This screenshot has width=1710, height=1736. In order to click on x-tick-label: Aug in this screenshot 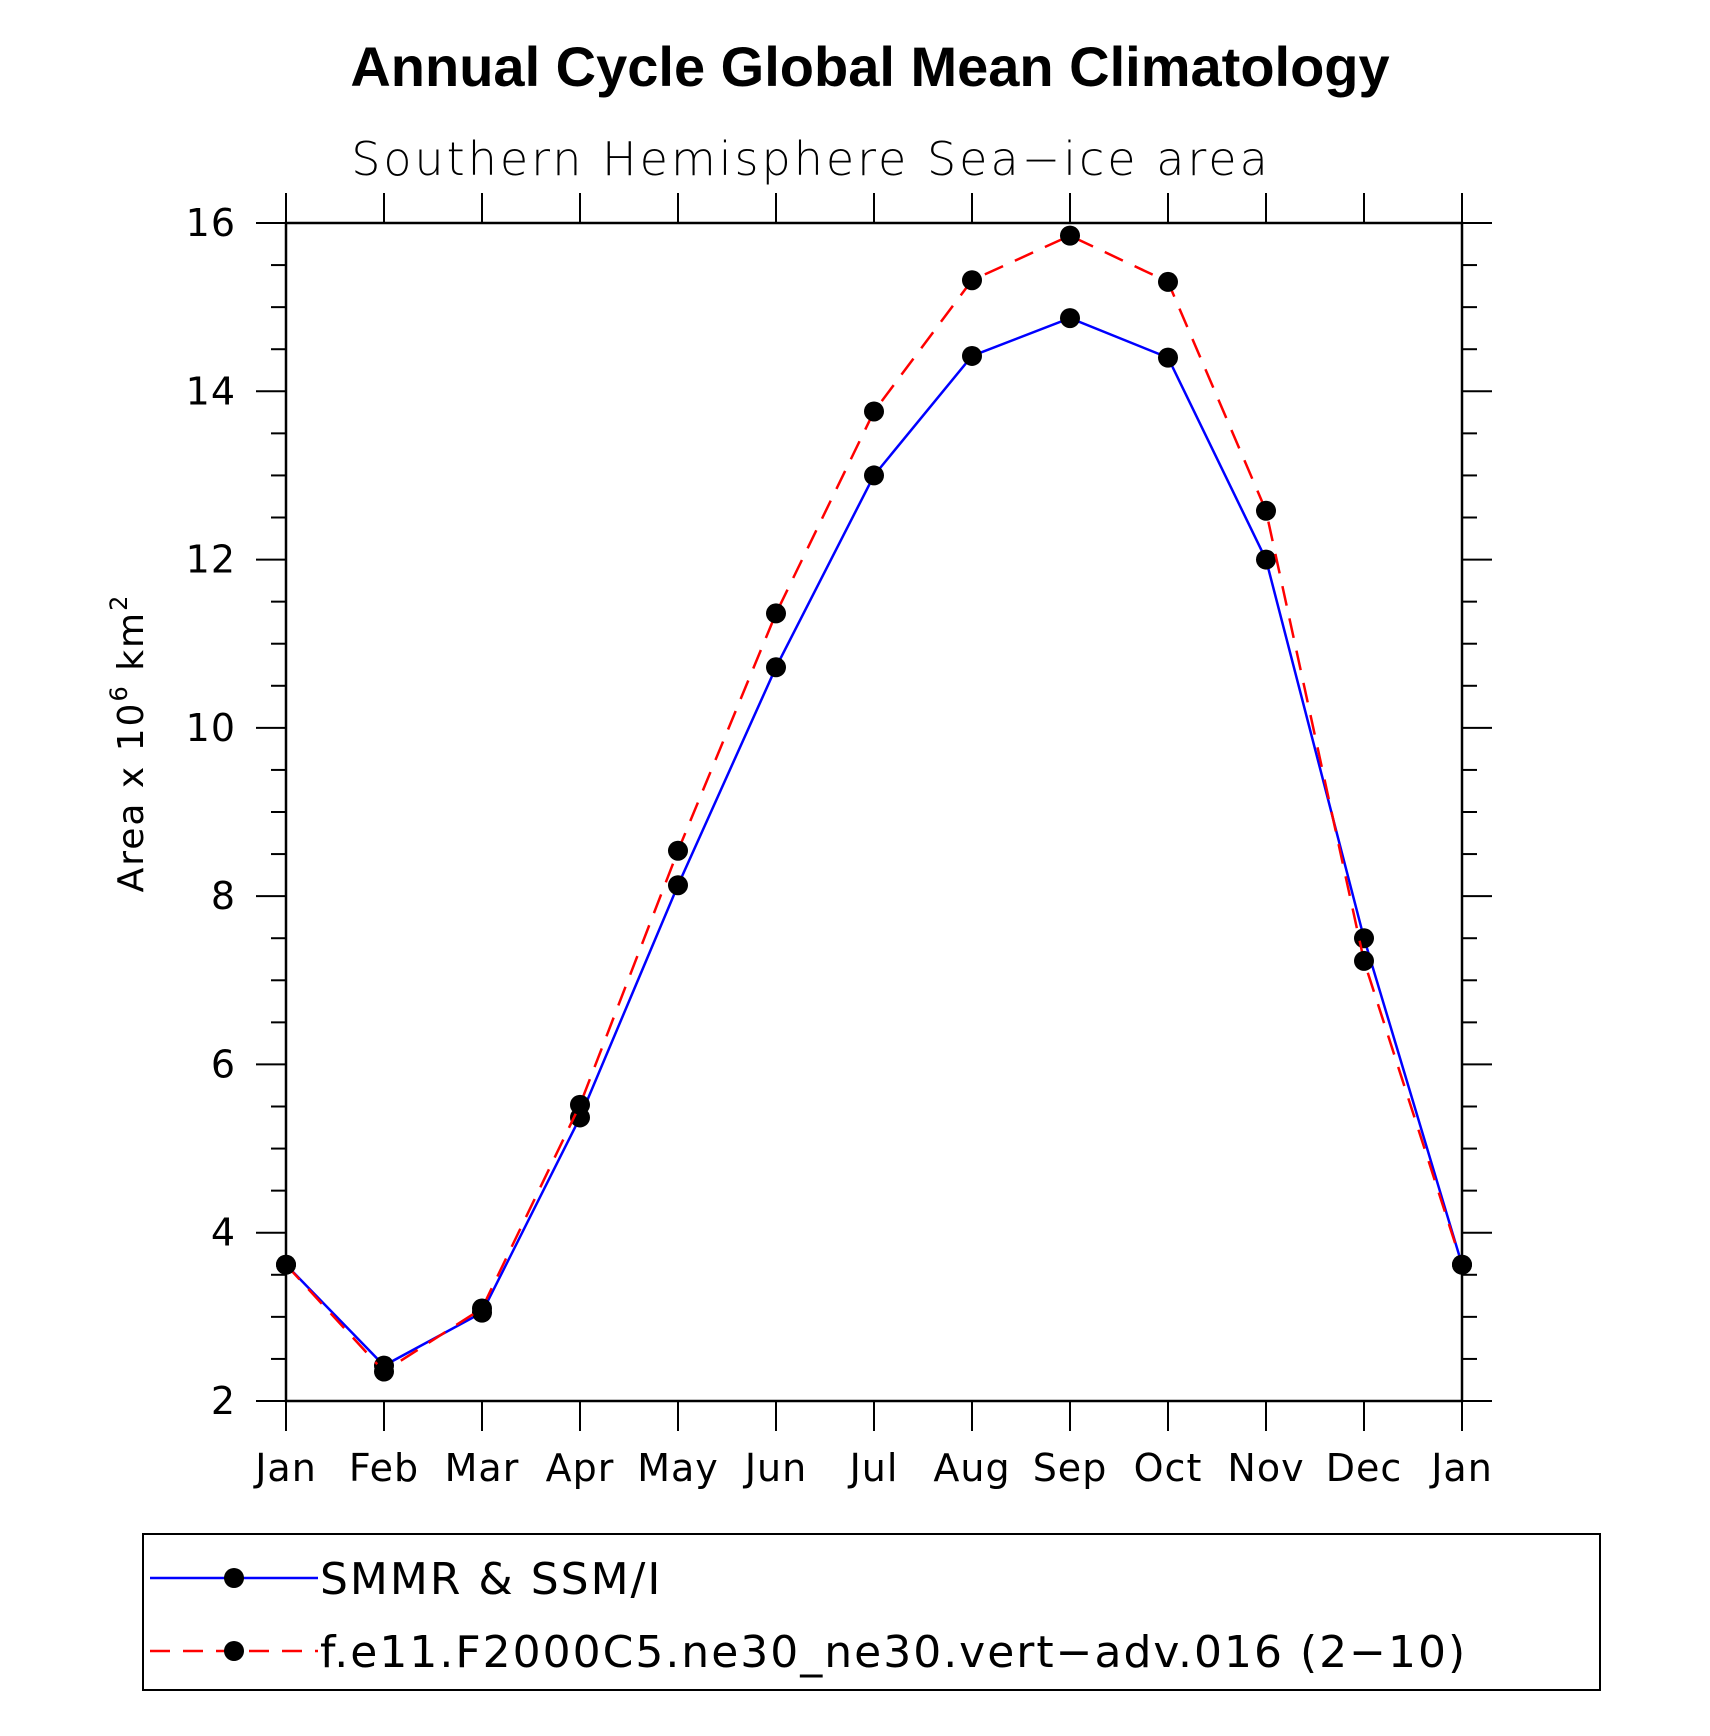, I will do `click(971, 1468)`.